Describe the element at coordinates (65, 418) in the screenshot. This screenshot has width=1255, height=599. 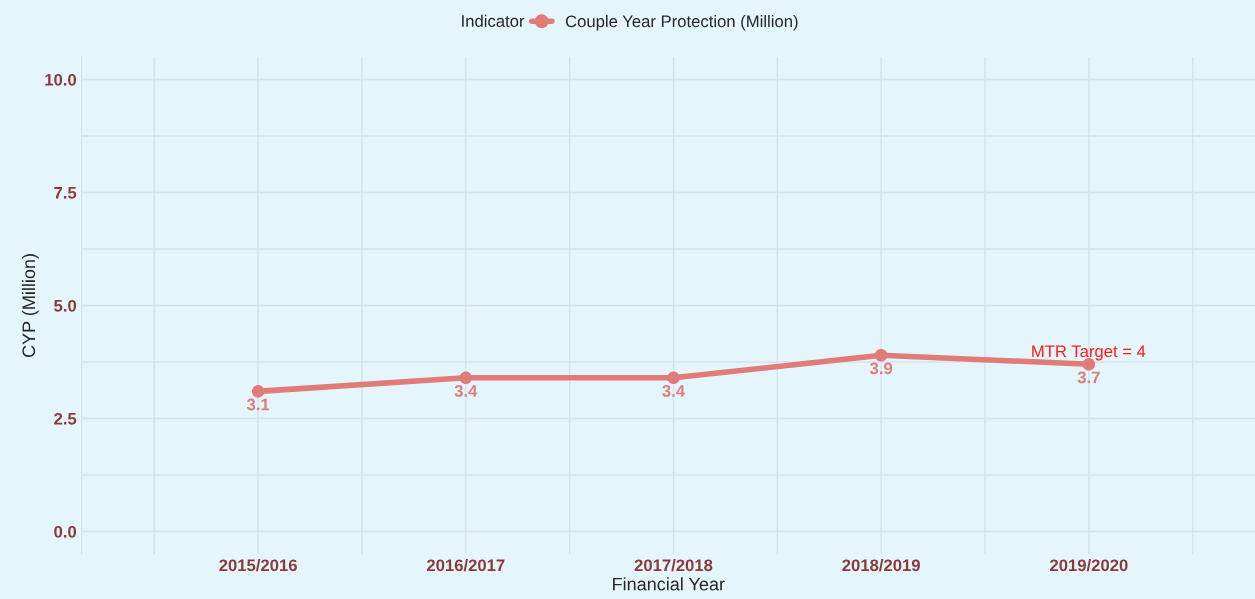
I see `y-tick-label: 2.5` at that location.